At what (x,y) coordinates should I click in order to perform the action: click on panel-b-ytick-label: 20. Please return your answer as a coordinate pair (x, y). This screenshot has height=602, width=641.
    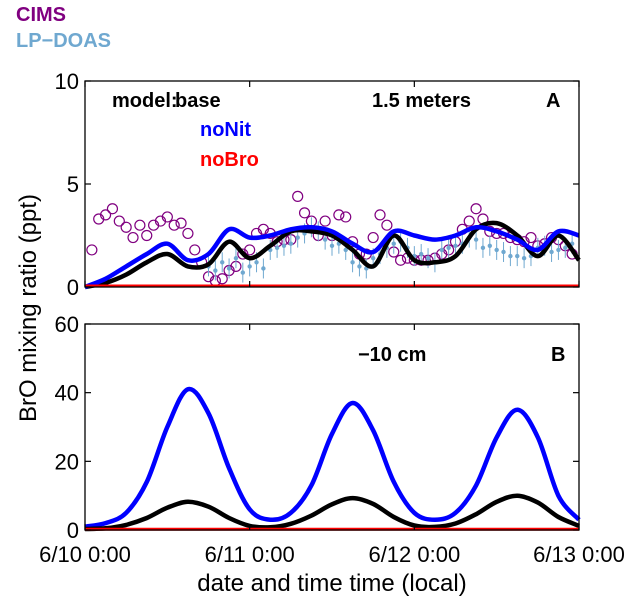
    Looking at the image, I should click on (67, 461).